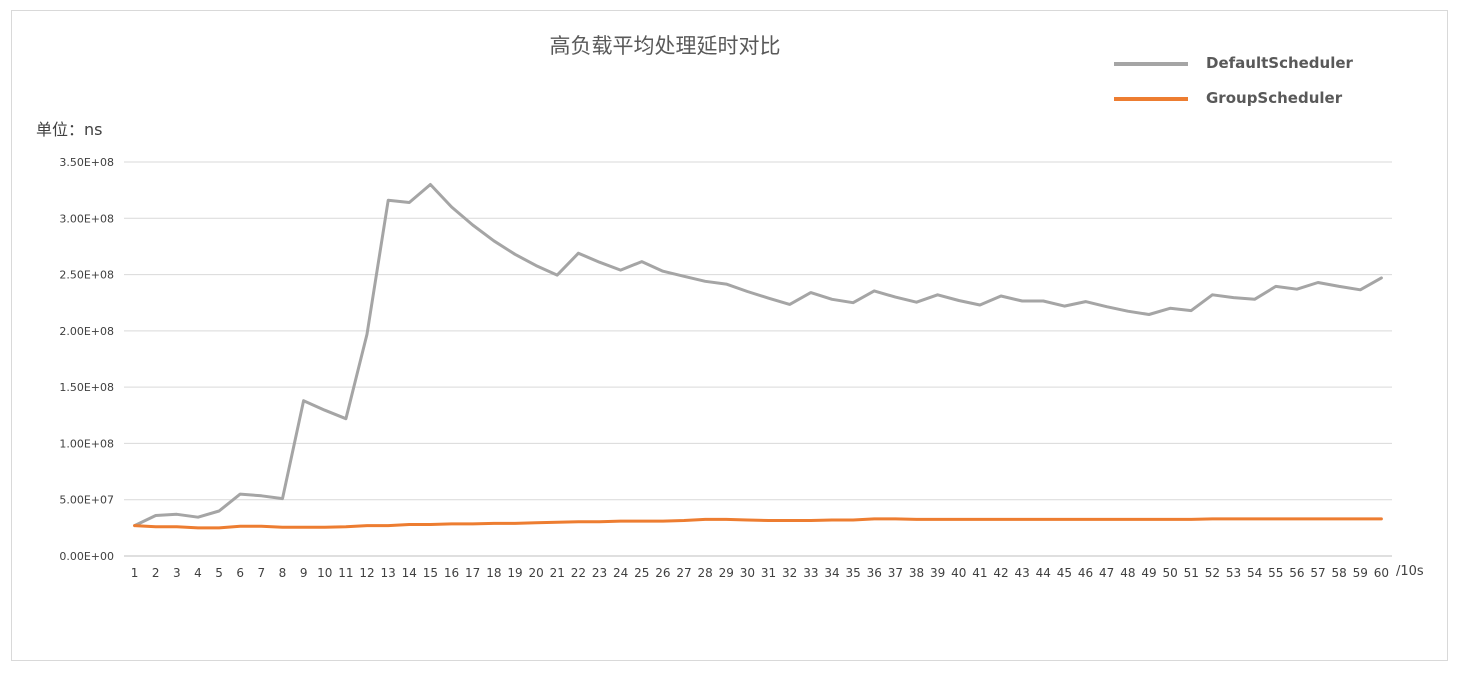 This screenshot has width=1464, height=675. I want to click on y-tick-label: 3.50E+08, so click(86, 162).